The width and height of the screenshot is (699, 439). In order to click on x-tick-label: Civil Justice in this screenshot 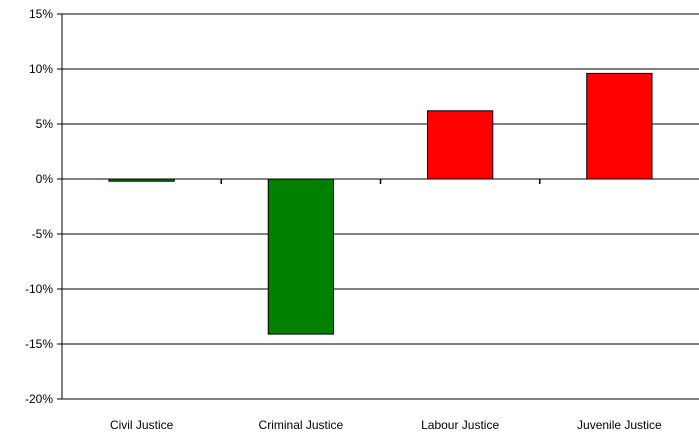, I will do `click(142, 425)`.